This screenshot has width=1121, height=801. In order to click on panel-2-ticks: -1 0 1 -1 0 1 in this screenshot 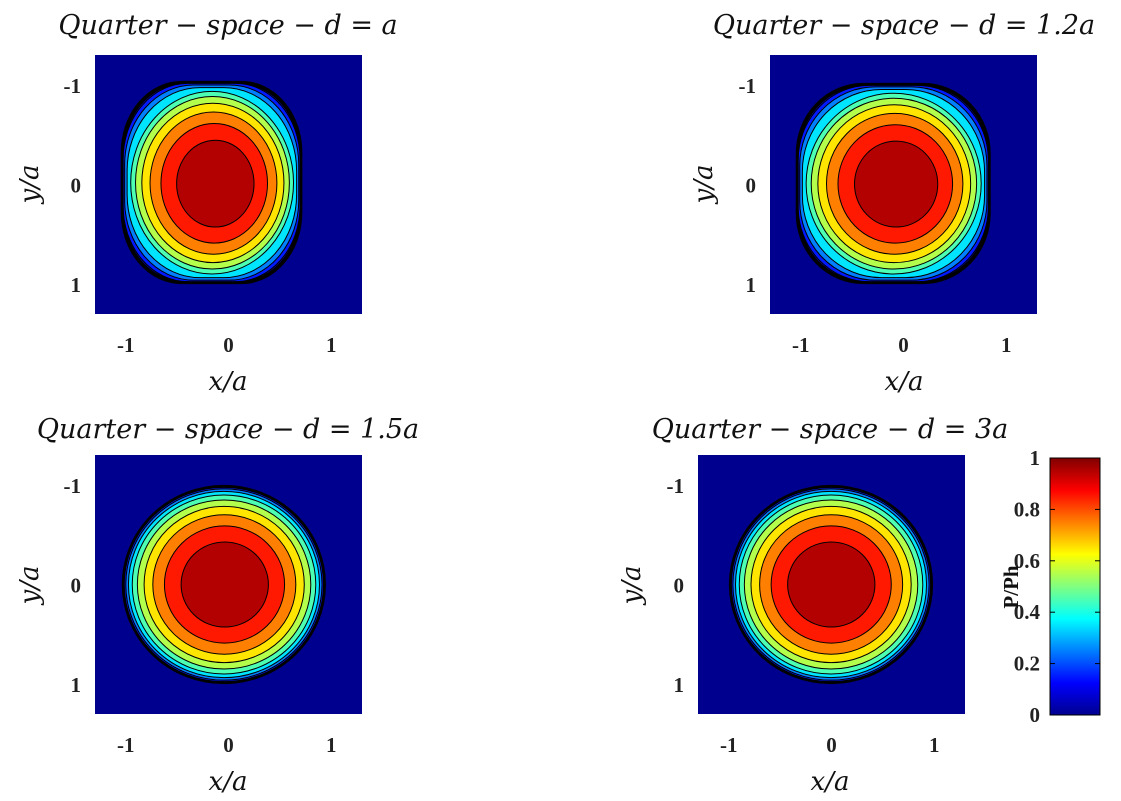, I will do `click(875, 215)`.